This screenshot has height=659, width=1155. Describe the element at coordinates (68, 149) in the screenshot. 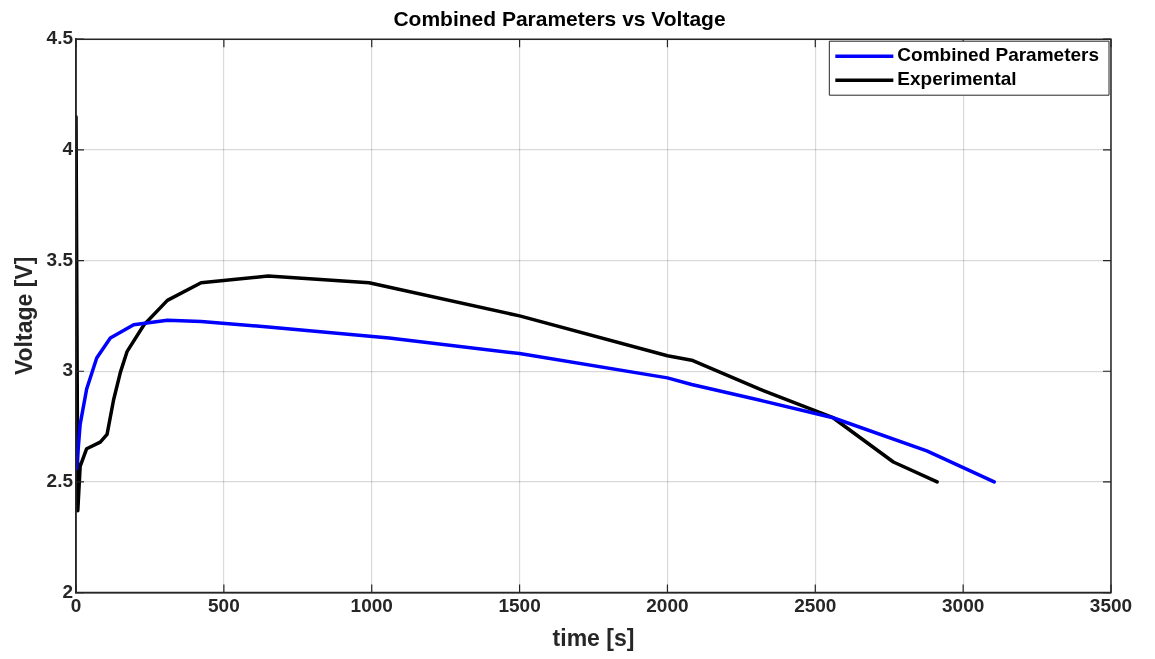

I see `y-tick-label: 4` at that location.